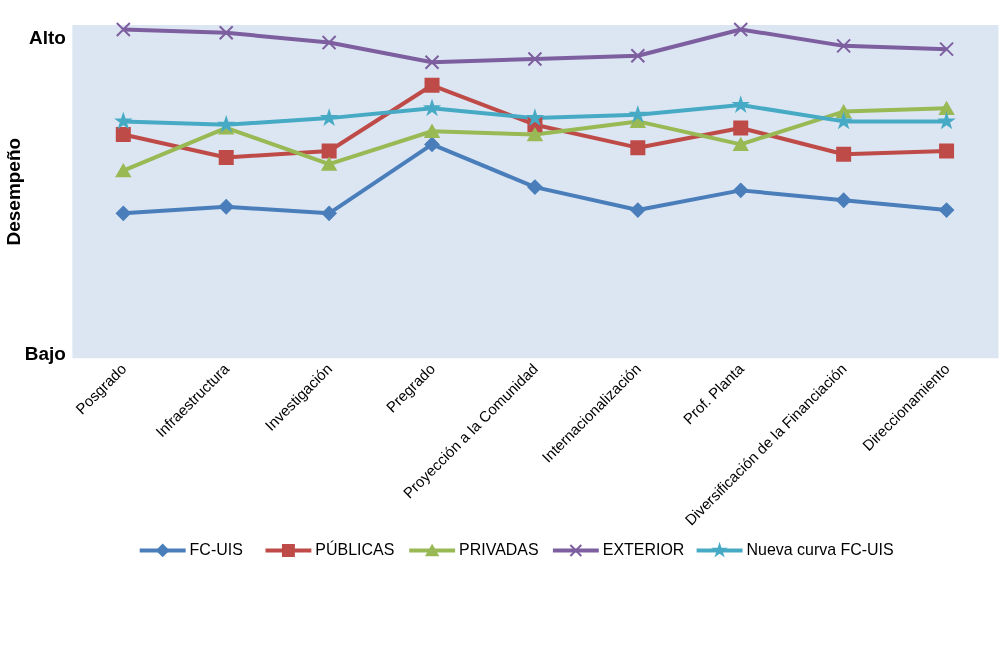 The image size is (1002, 646). What do you see at coordinates (820, 550) in the screenshot?
I see `legend-label: Nueva curva FC-UIS` at bounding box center [820, 550].